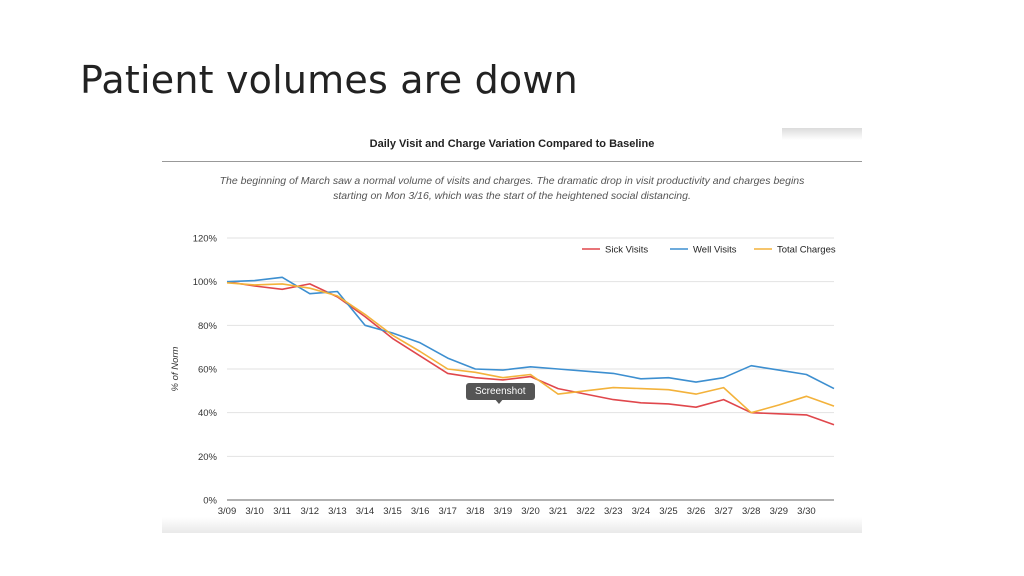 The image size is (1024, 576). Describe the element at coordinates (475, 511) in the screenshot. I see `x-tick-label: 3/18` at that location.